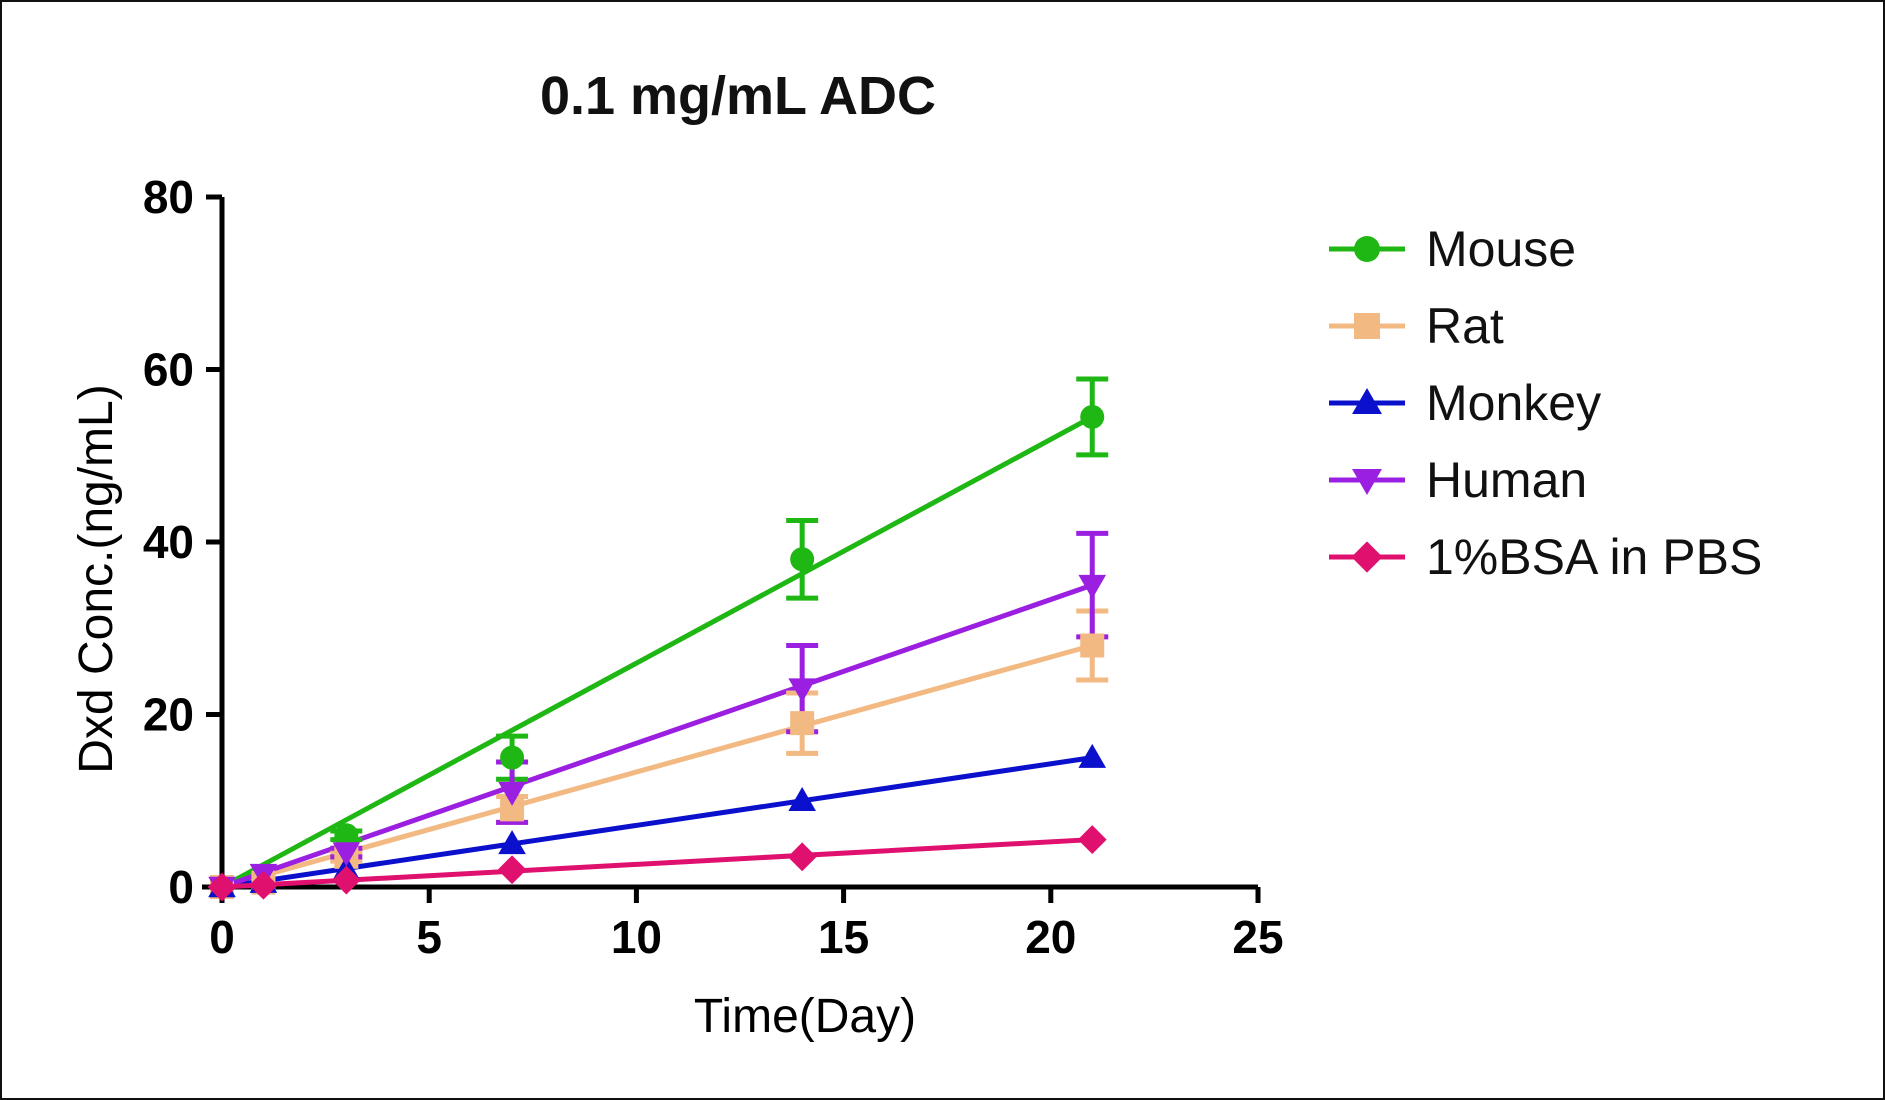  I want to click on x-tick-label-15: 15, so click(843, 937).